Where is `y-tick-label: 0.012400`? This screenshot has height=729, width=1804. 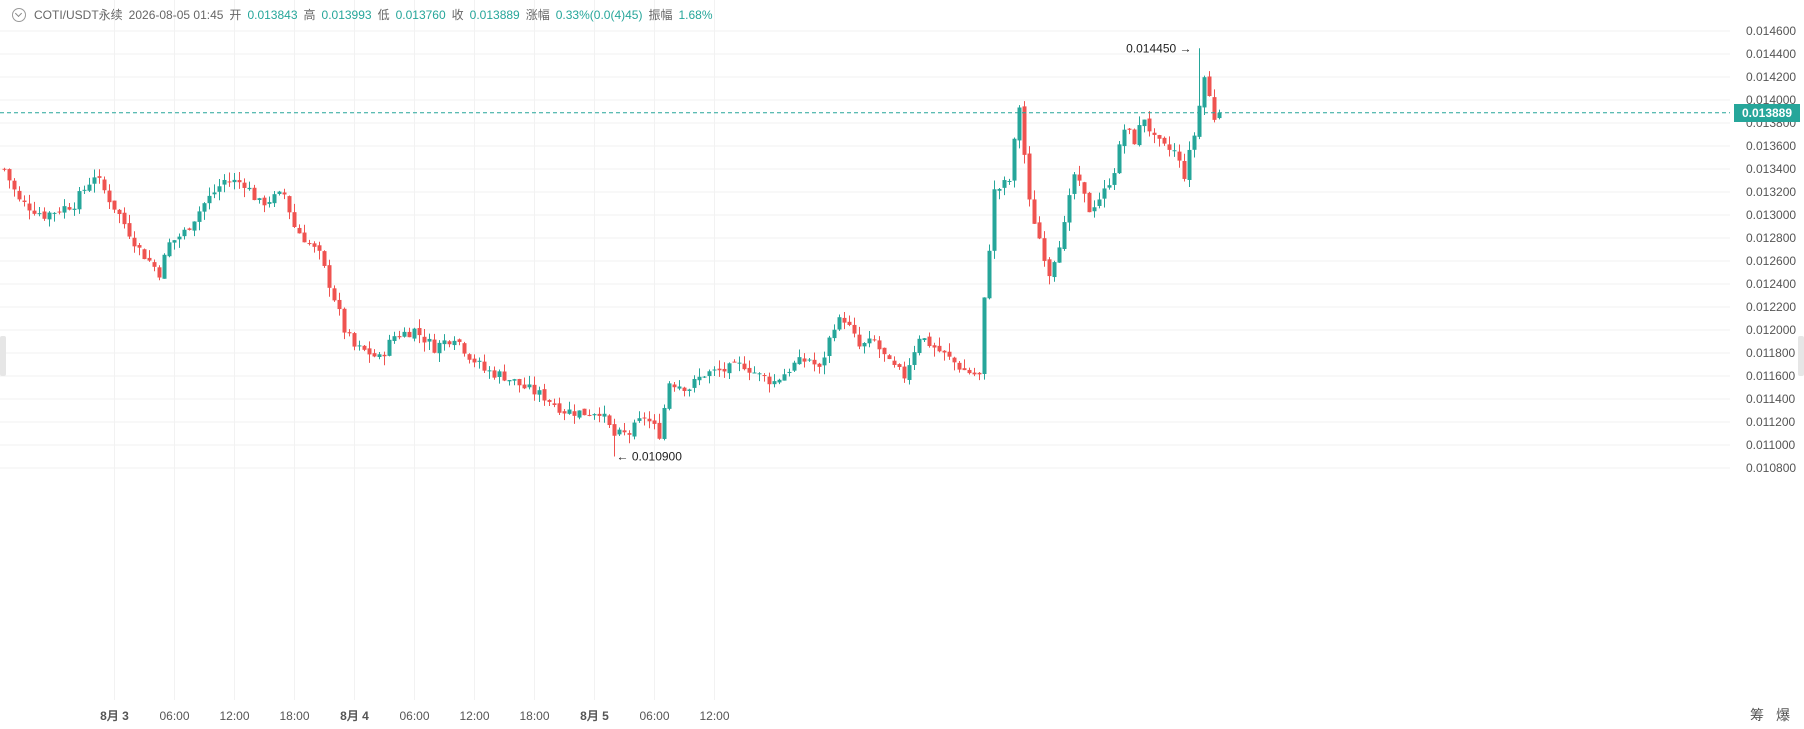 y-tick-label: 0.012400 is located at coordinates (1771, 284).